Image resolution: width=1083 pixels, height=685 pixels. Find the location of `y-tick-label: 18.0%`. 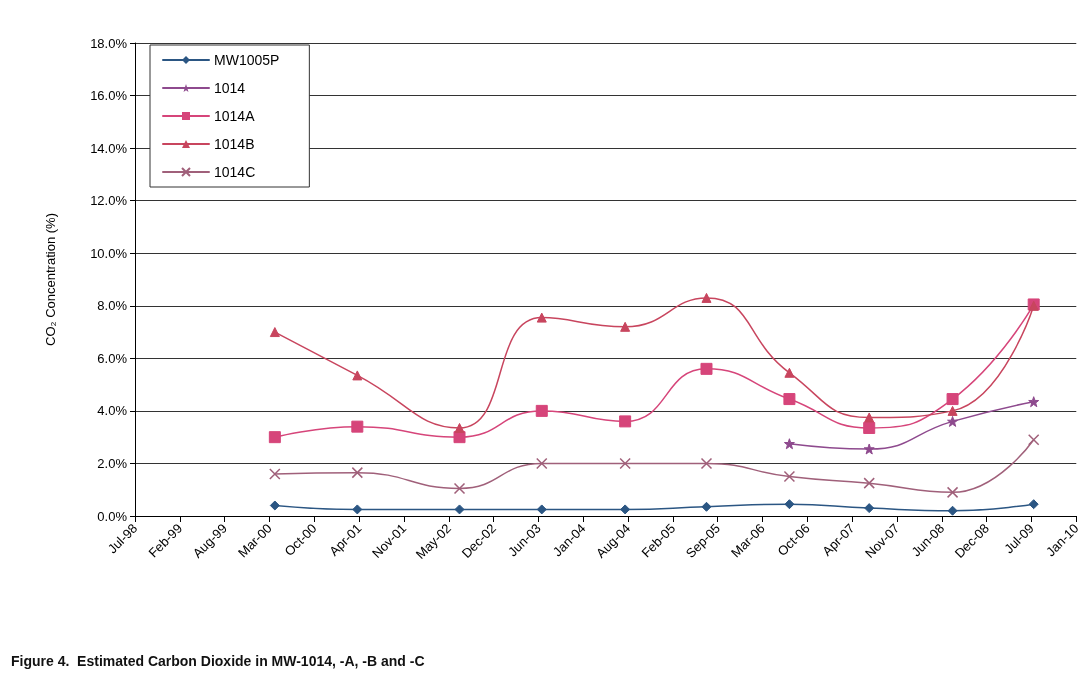

y-tick-label: 18.0% is located at coordinates (109, 43).